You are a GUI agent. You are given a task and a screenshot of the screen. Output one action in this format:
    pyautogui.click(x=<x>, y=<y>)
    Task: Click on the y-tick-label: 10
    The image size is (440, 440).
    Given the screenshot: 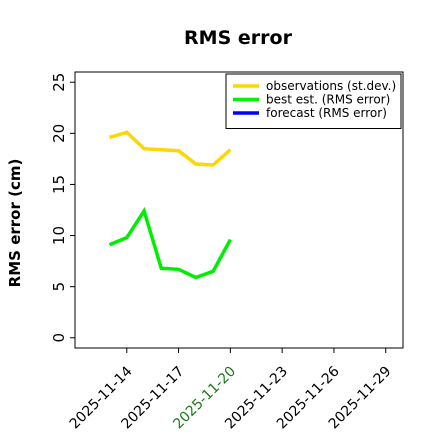 What is the action you would take?
    pyautogui.click(x=59, y=235)
    